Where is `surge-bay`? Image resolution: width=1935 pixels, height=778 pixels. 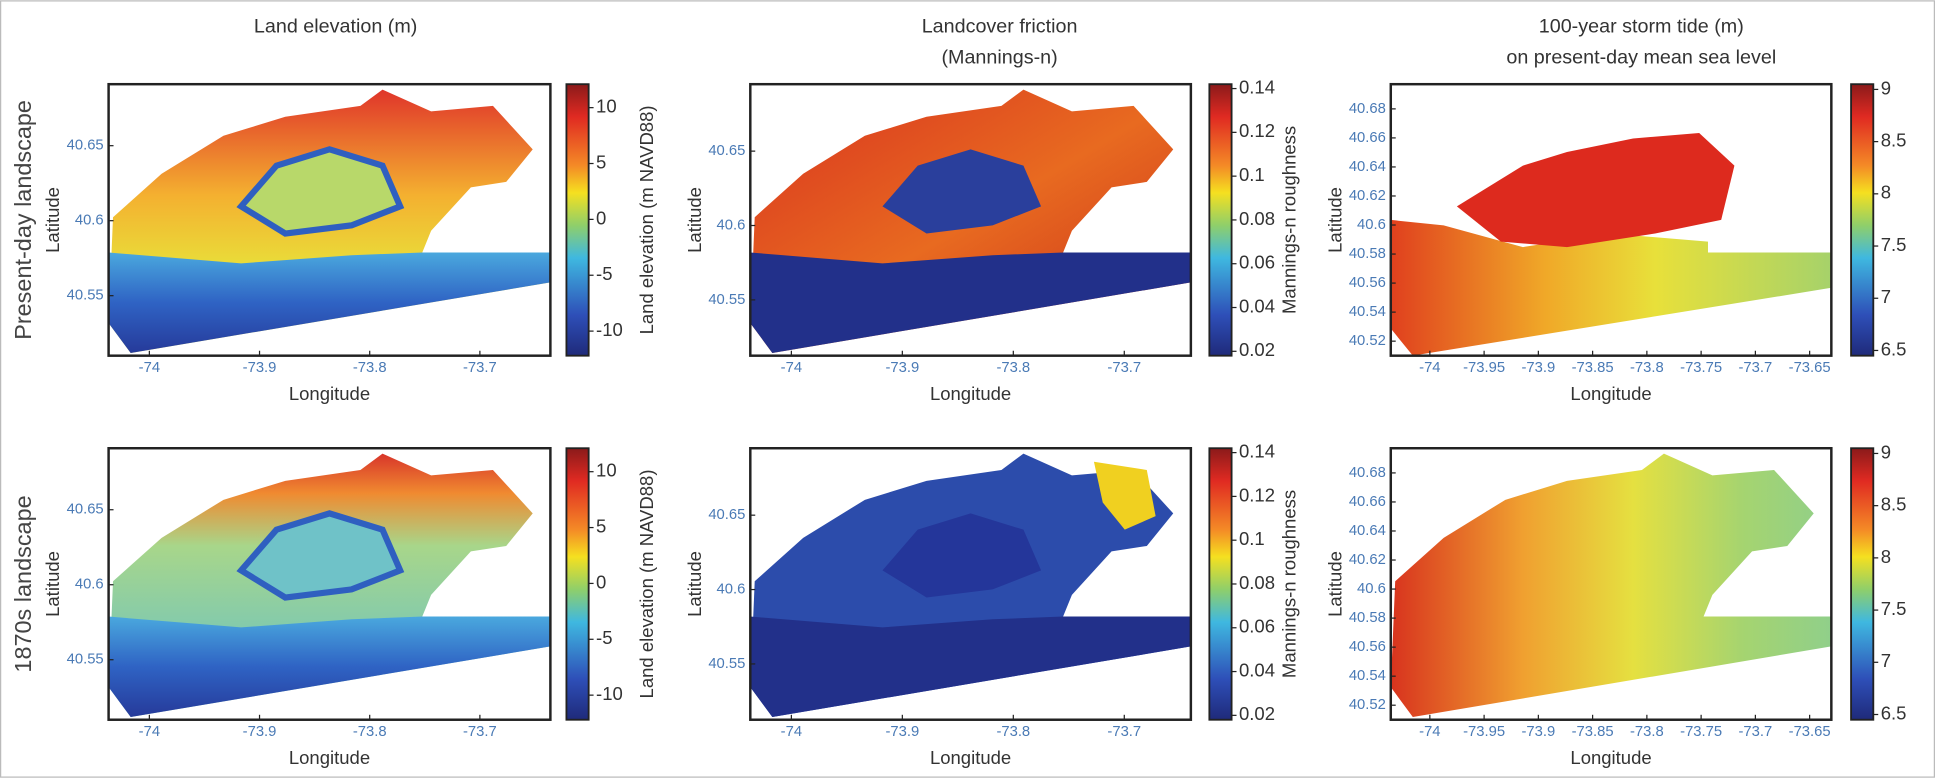 surge-bay is located at coordinates (1595, 190).